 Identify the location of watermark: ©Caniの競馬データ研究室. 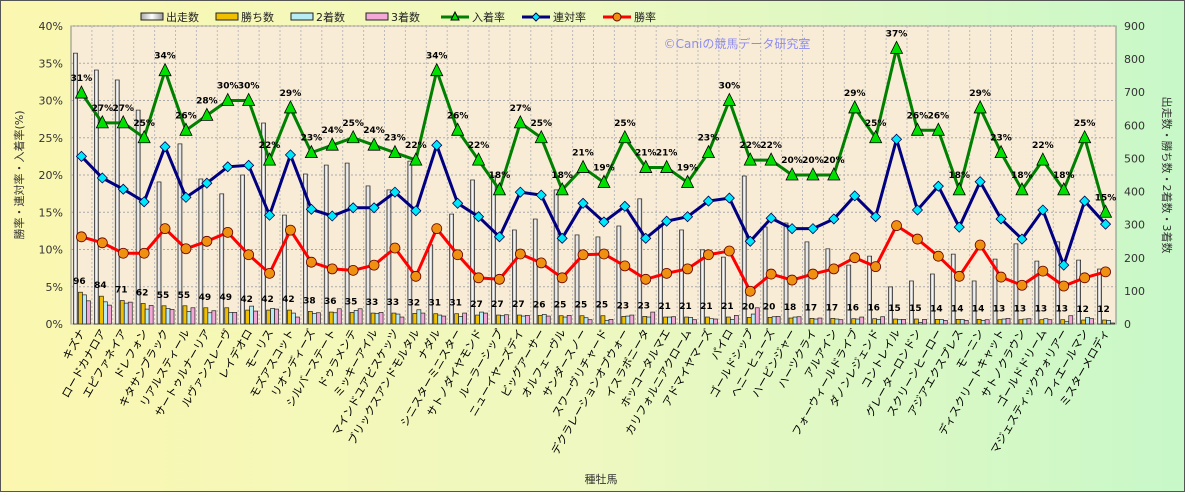
(737, 43).